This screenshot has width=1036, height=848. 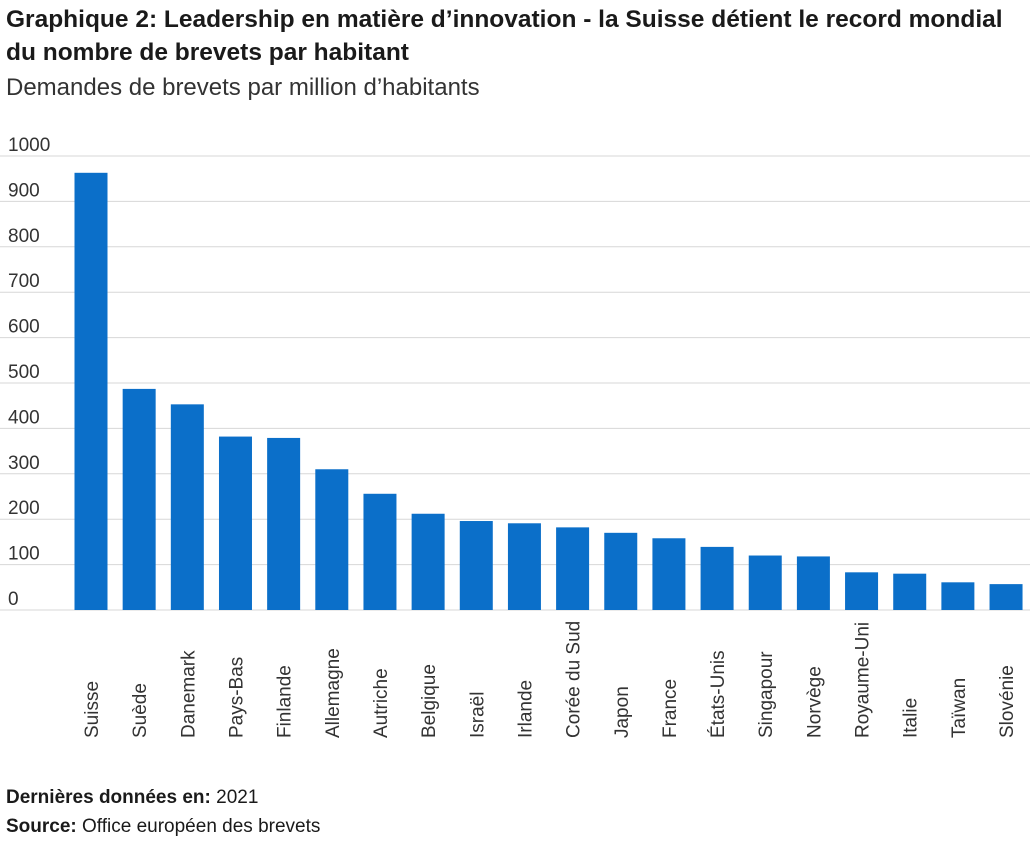 I want to click on x-tick-label: Irlande, so click(x=525, y=709).